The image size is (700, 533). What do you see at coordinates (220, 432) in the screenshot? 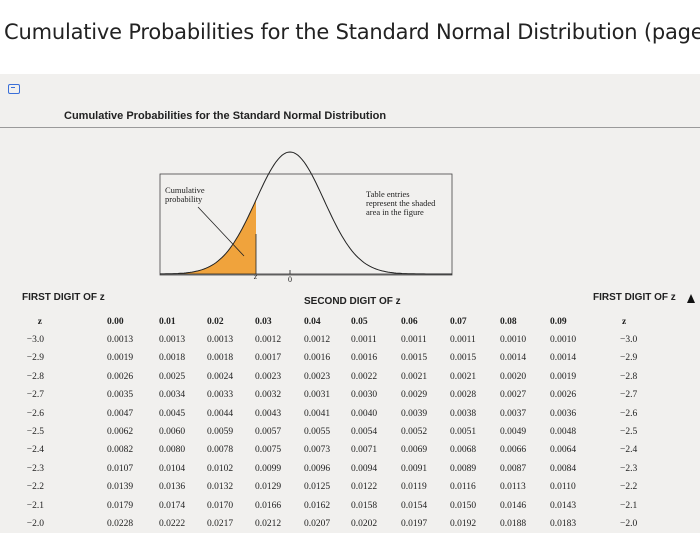
I see `table-cell: 0.0059` at bounding box center [220, 432].